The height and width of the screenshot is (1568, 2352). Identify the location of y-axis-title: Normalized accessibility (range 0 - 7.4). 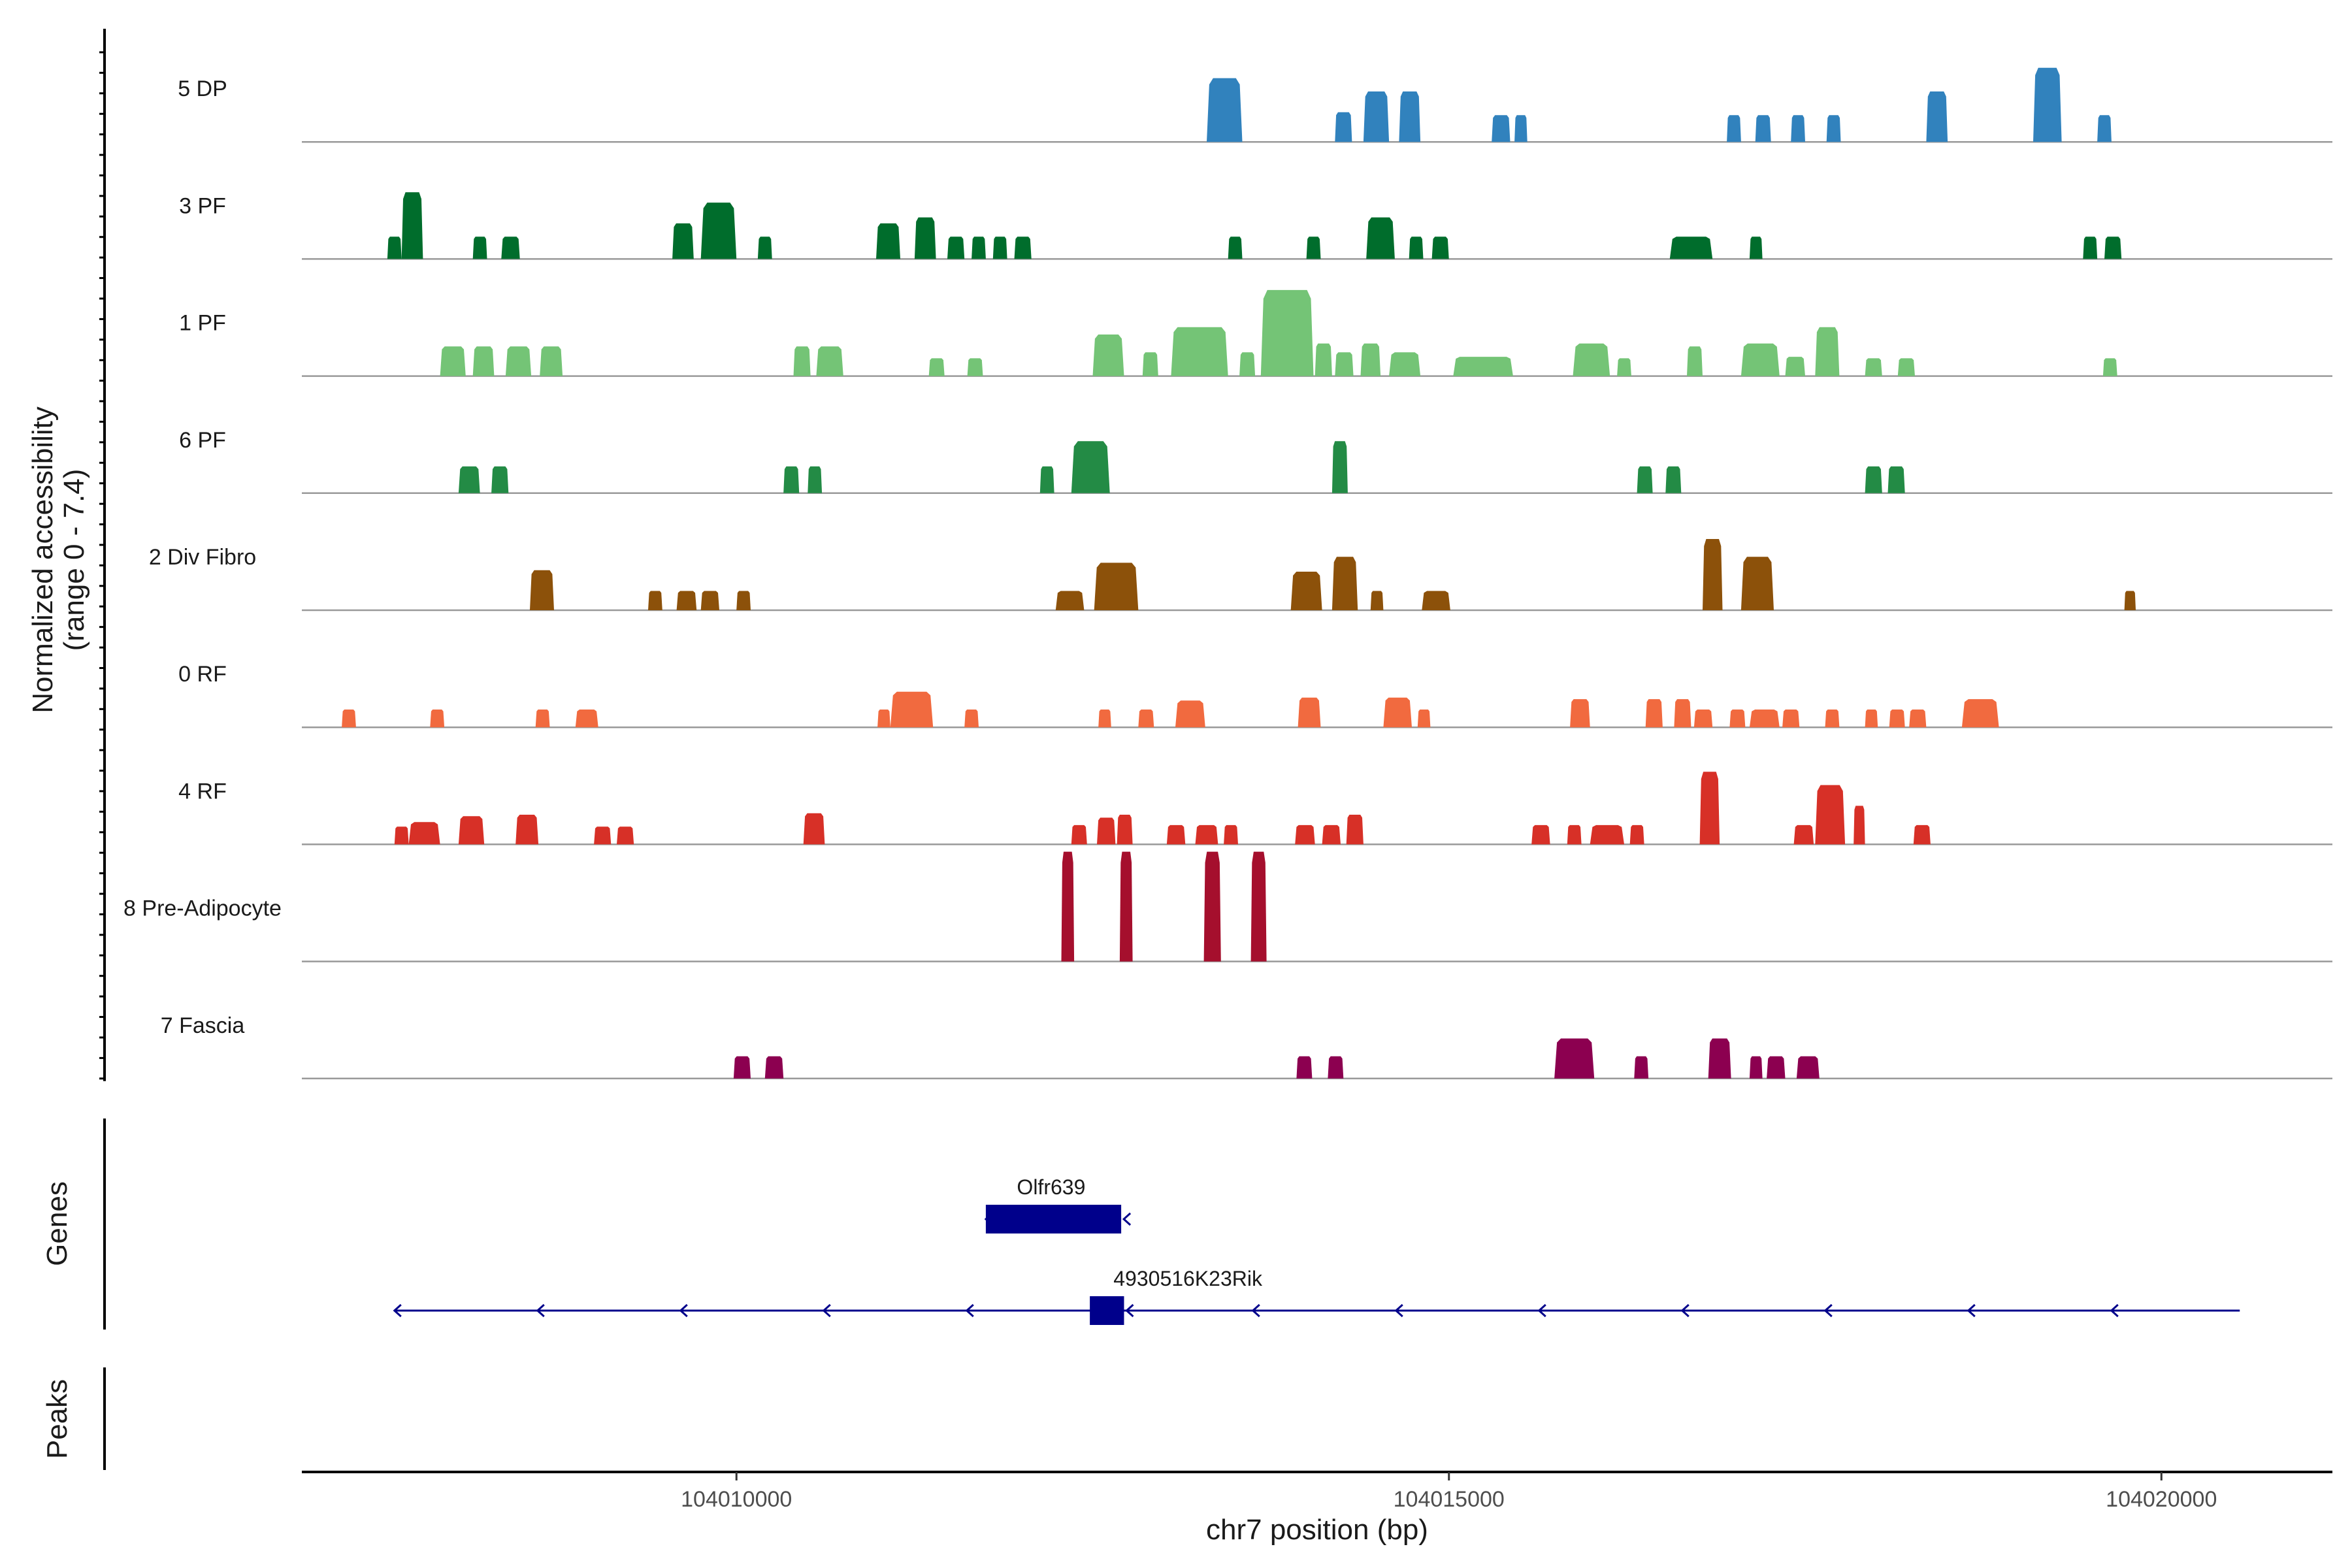
(58, 559).